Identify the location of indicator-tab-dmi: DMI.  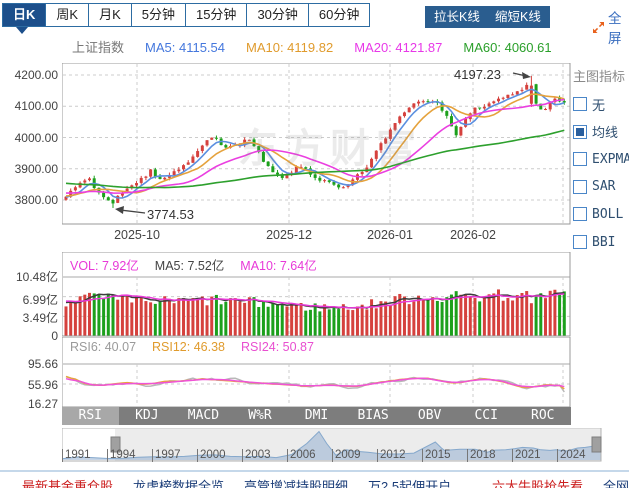
(316, 415).